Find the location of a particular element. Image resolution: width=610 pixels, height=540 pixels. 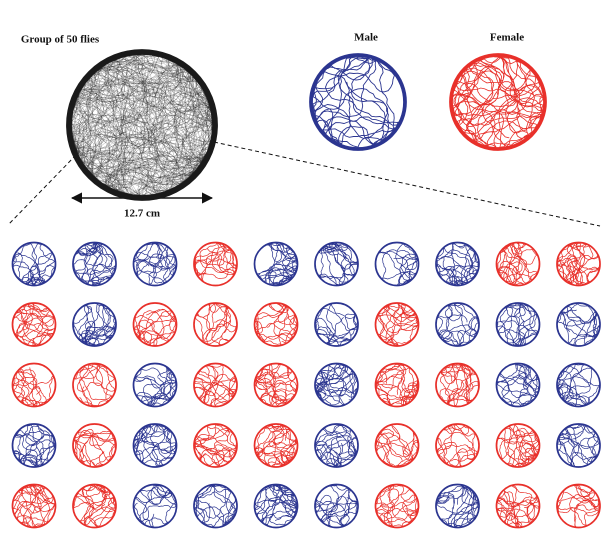

male-label: Male is located at coordinates (366, 38).